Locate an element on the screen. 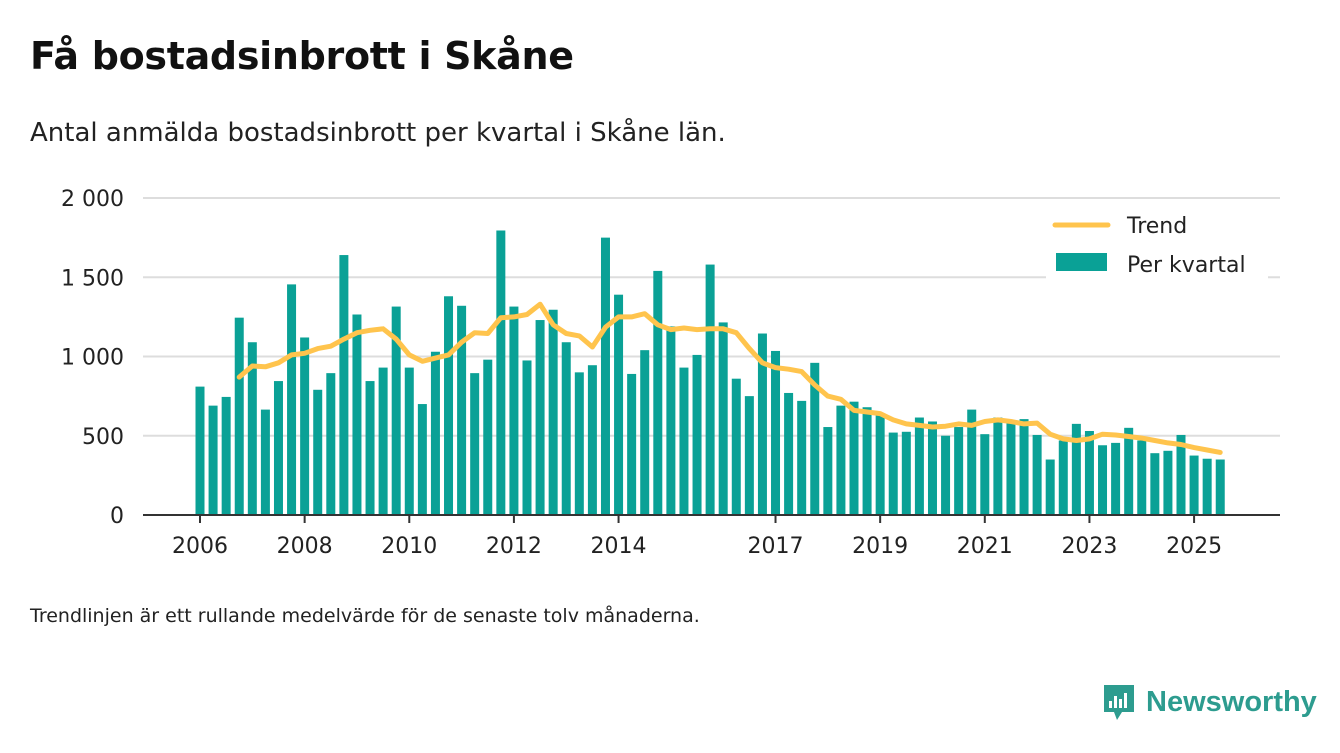  x-tick-label: 2025 is located at coordinates (1194, 546).